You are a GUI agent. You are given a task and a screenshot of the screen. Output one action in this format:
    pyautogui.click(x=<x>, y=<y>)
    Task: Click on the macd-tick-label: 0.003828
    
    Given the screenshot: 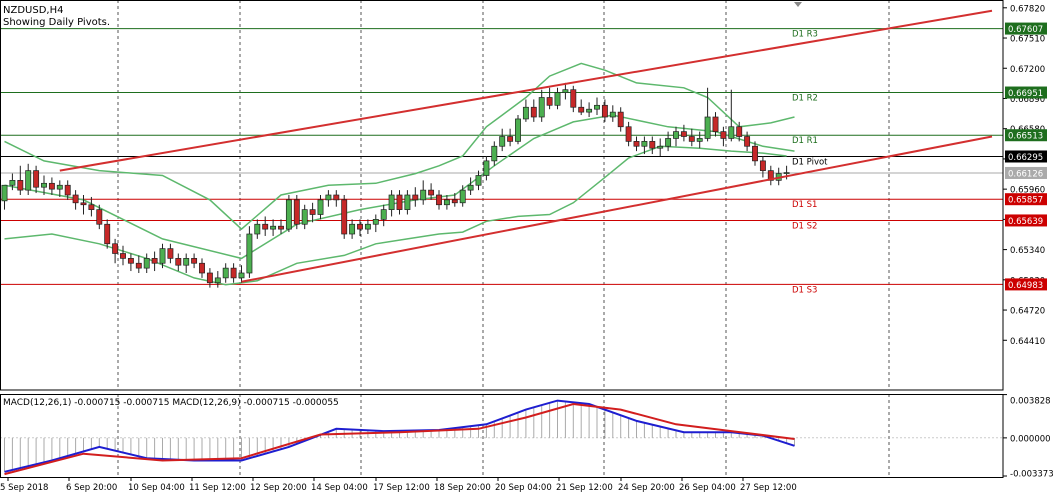 What is the action you would take?
    pyautogui.click(x=1030, y=402)
    